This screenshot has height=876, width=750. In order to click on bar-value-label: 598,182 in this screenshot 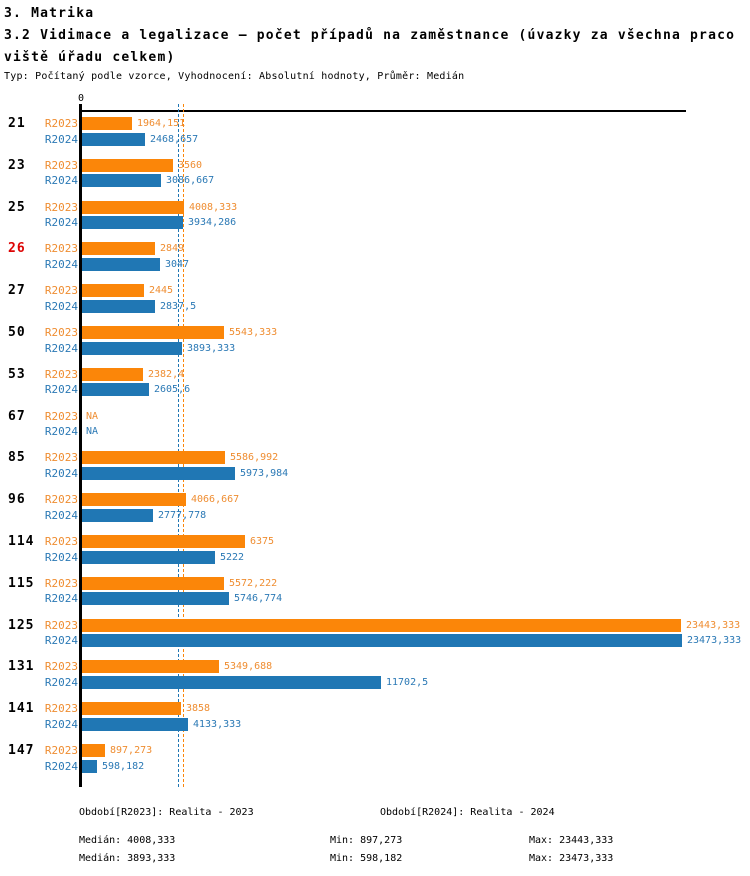, I will do `click(123, 766)`.